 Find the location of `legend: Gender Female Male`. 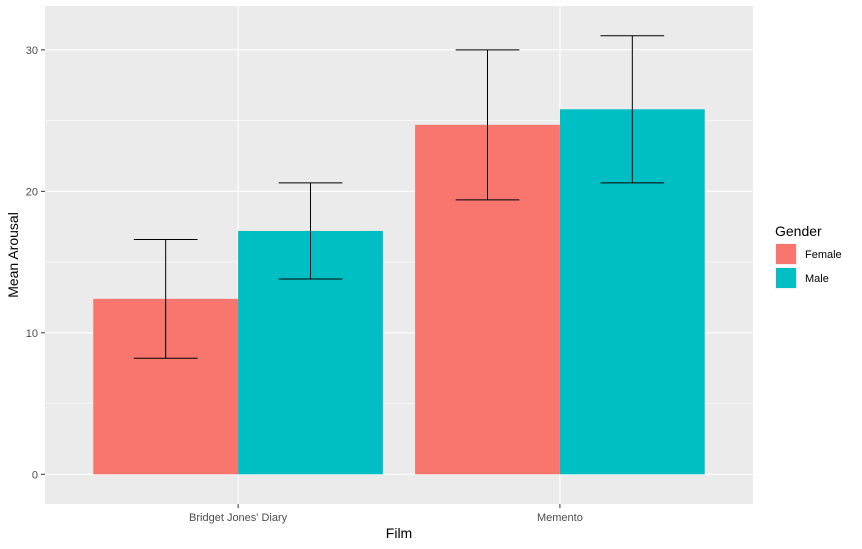

legend: Gender Female Male is located at coordinates (808, 256).